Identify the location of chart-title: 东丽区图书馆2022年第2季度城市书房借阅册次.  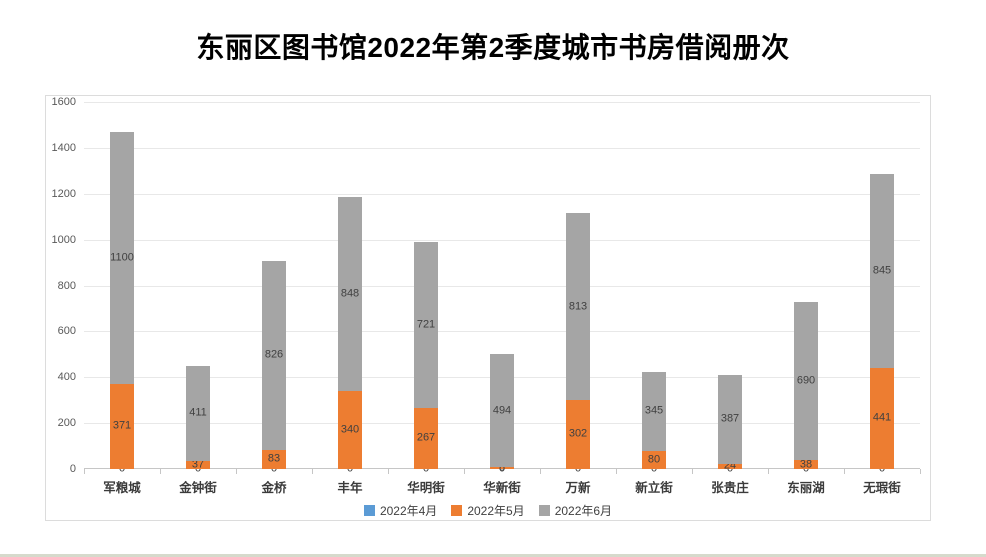
(493, 47).